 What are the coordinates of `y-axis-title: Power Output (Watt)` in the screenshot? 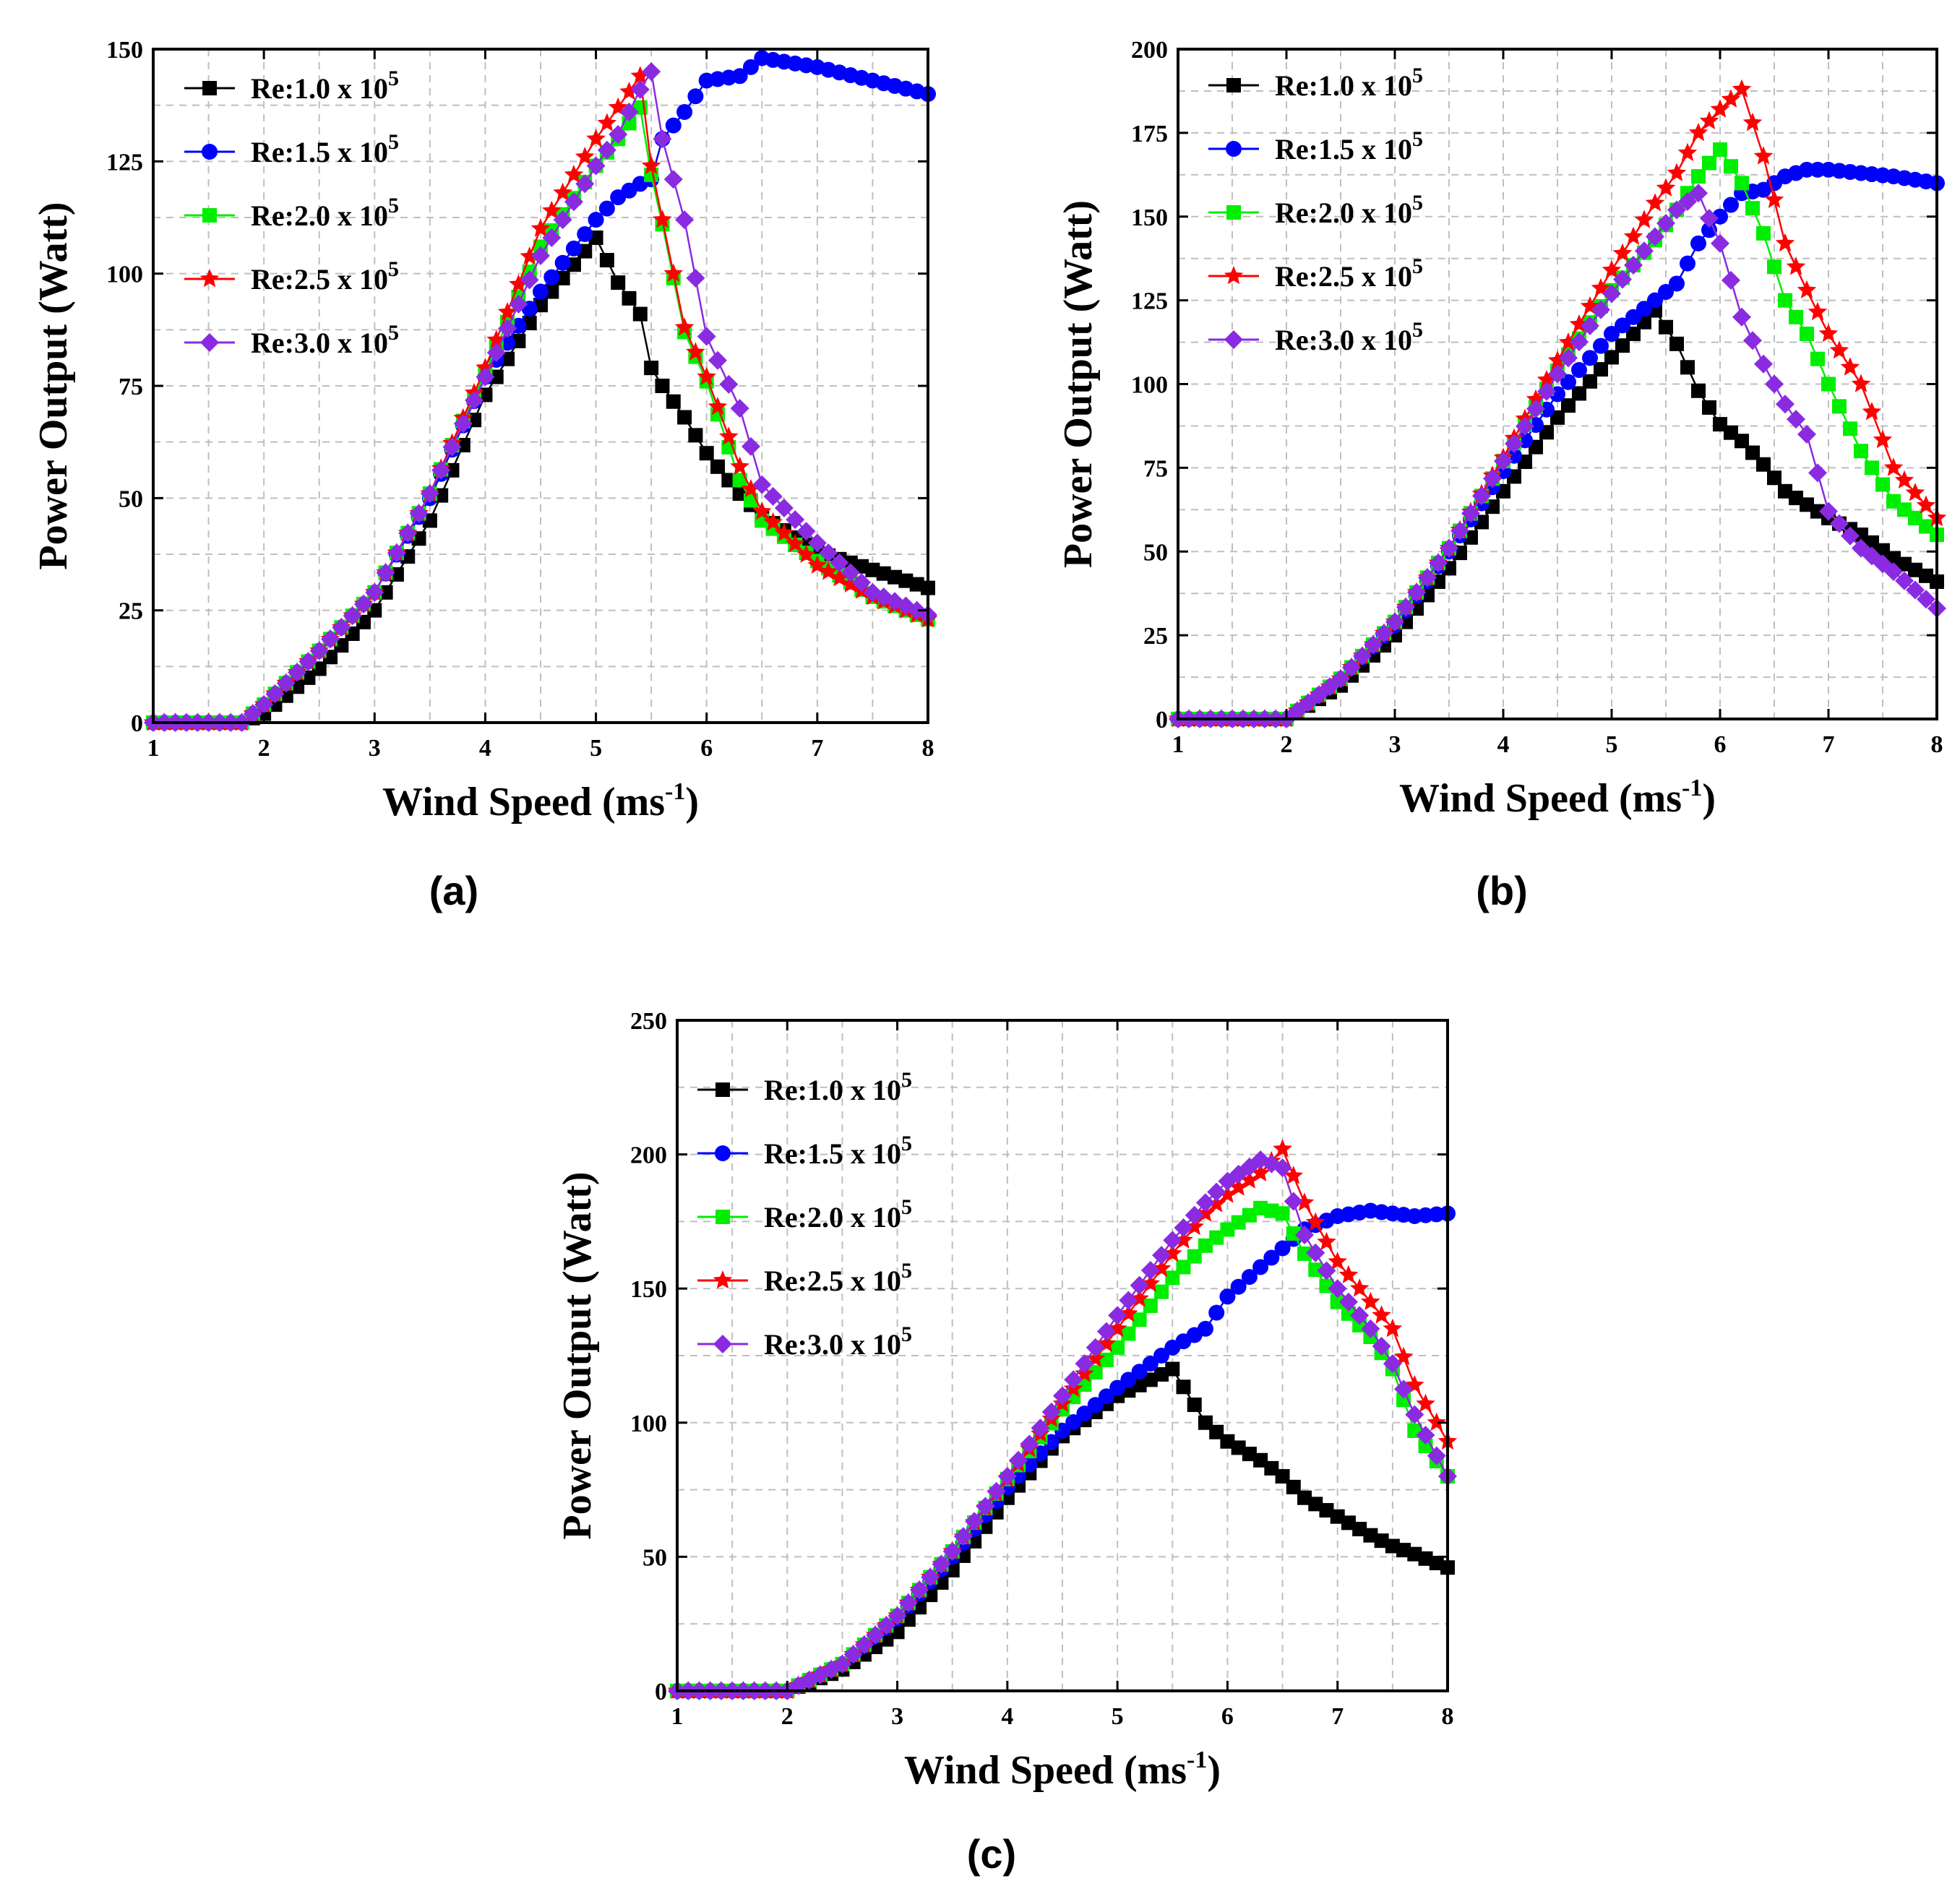 It's located at (53, 386).